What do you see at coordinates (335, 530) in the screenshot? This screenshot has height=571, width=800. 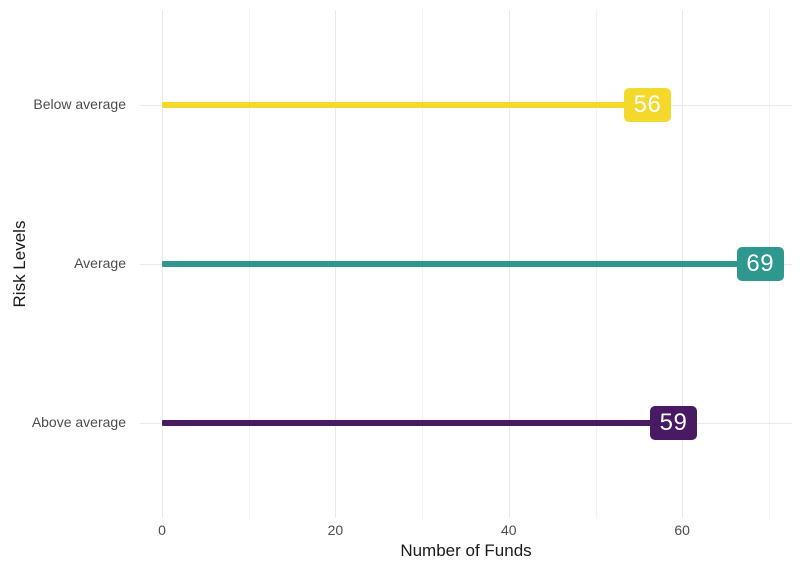 I see `x-tick-label-20: 20` at bounding box center [335, 530].